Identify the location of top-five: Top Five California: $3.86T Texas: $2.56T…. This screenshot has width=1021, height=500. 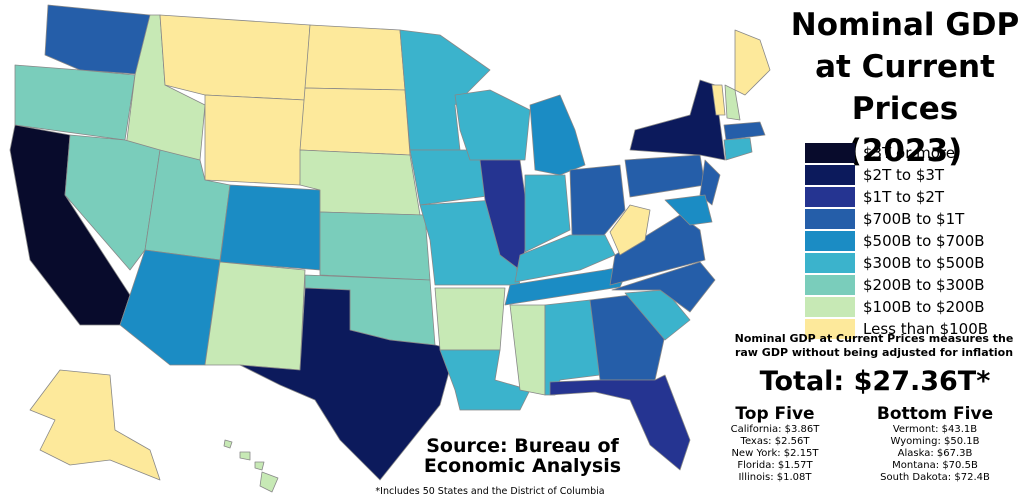
(775, 444).